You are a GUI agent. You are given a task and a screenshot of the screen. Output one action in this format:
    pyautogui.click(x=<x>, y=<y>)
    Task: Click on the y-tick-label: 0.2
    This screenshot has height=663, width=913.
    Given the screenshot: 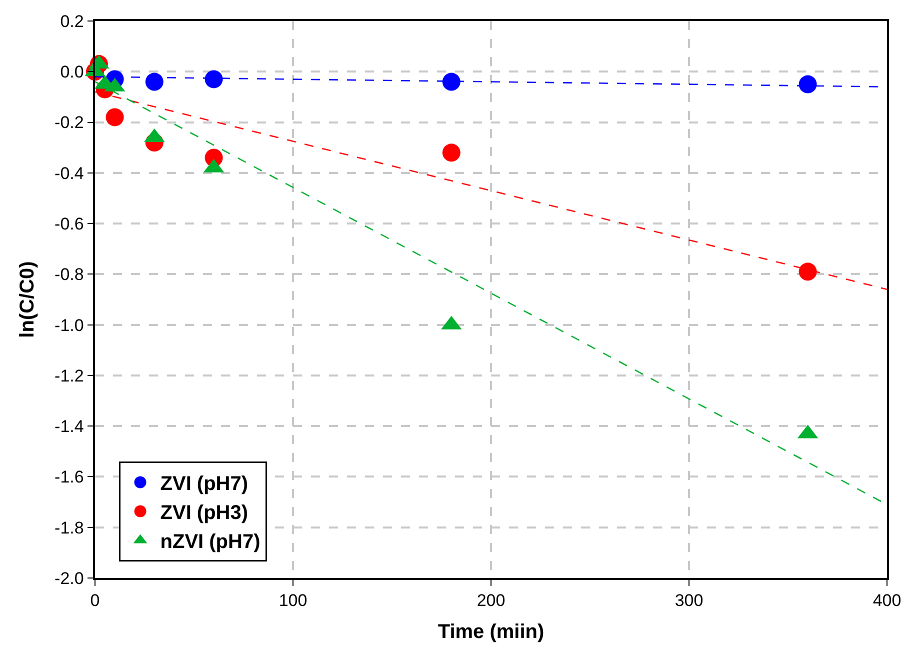 What is the action you would take?
    pyautogui.click(x=72, y=21)
    